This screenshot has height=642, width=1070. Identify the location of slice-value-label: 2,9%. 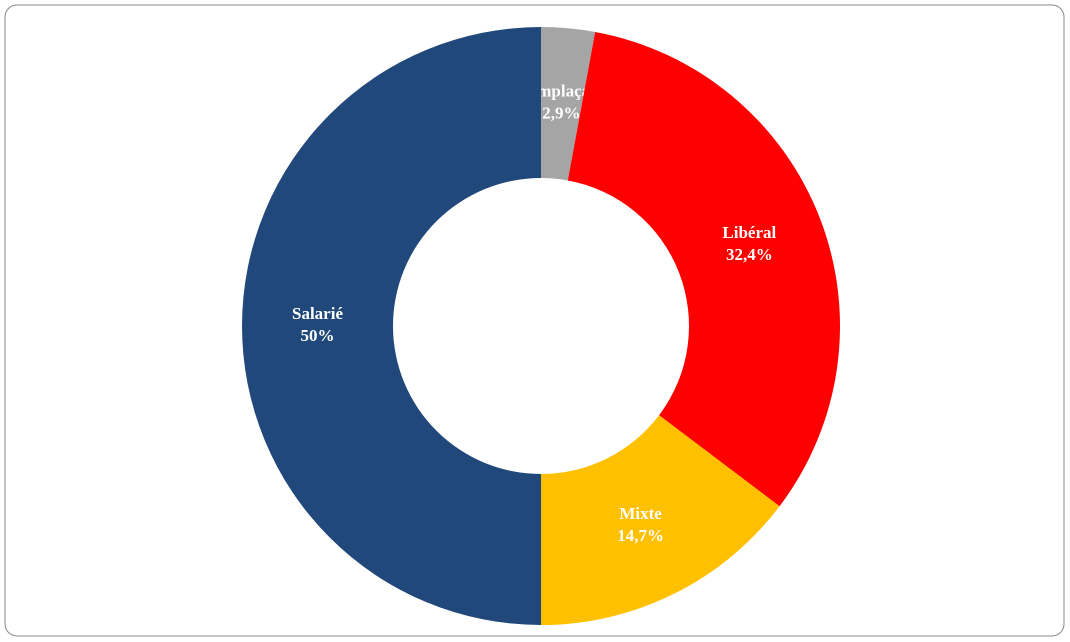
(561, 112).